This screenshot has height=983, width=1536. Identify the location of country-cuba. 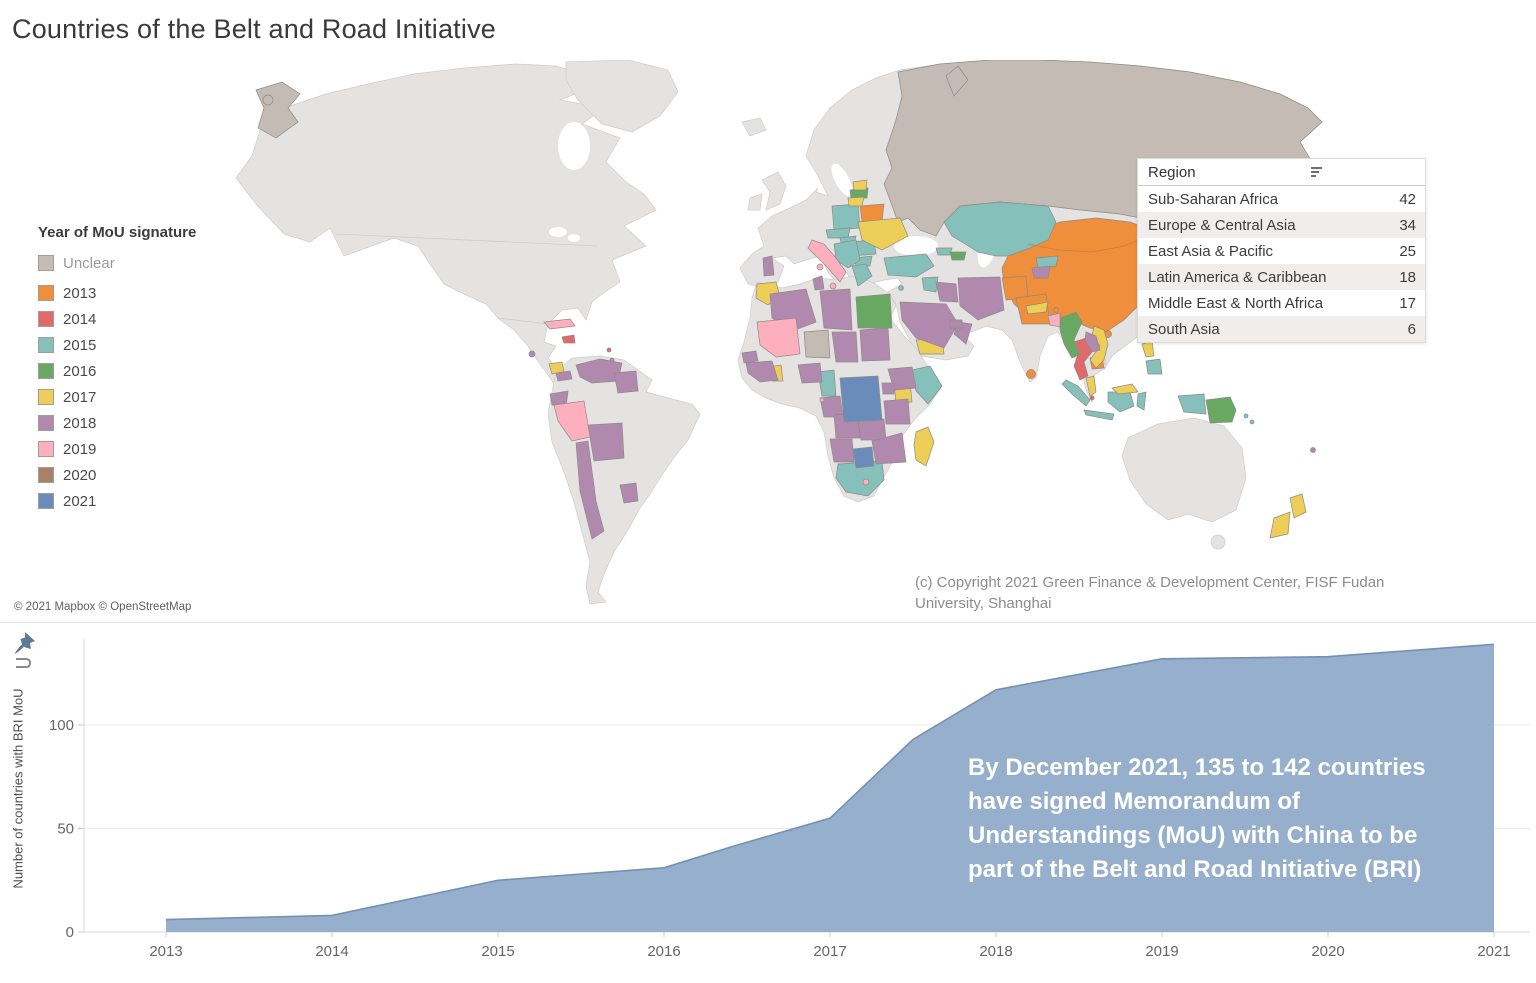
(559, 324).